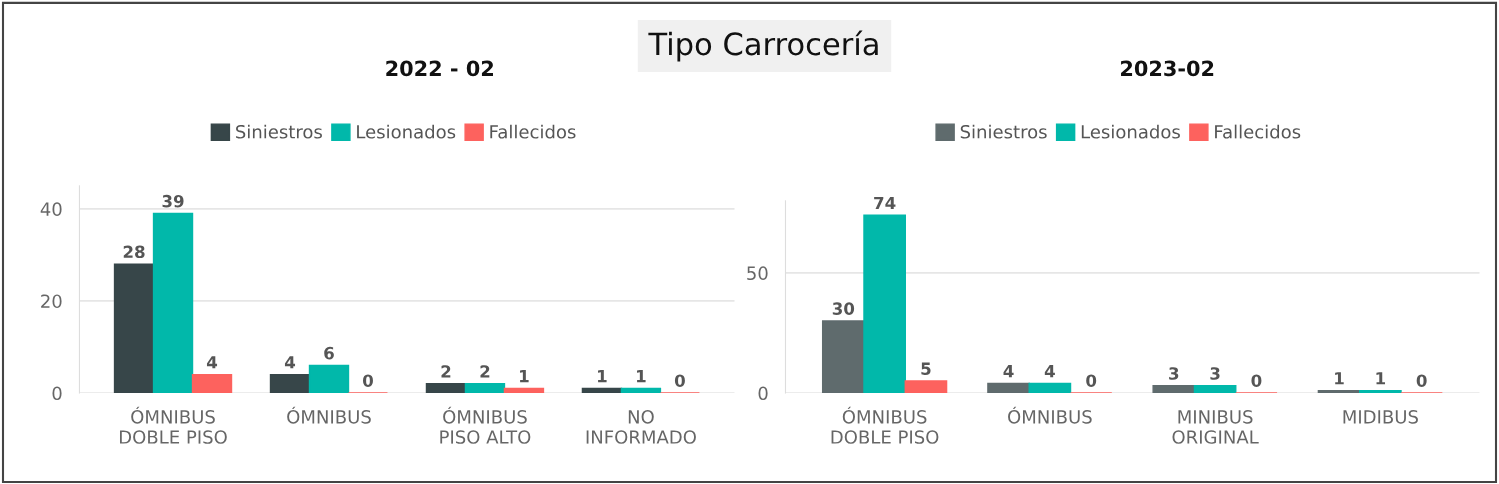 The image size is (1499, 484). What do you see at coordinates (51, 301) in the screenshot?
I see `y-tick-label: 20` at bounding box center [51, 301].